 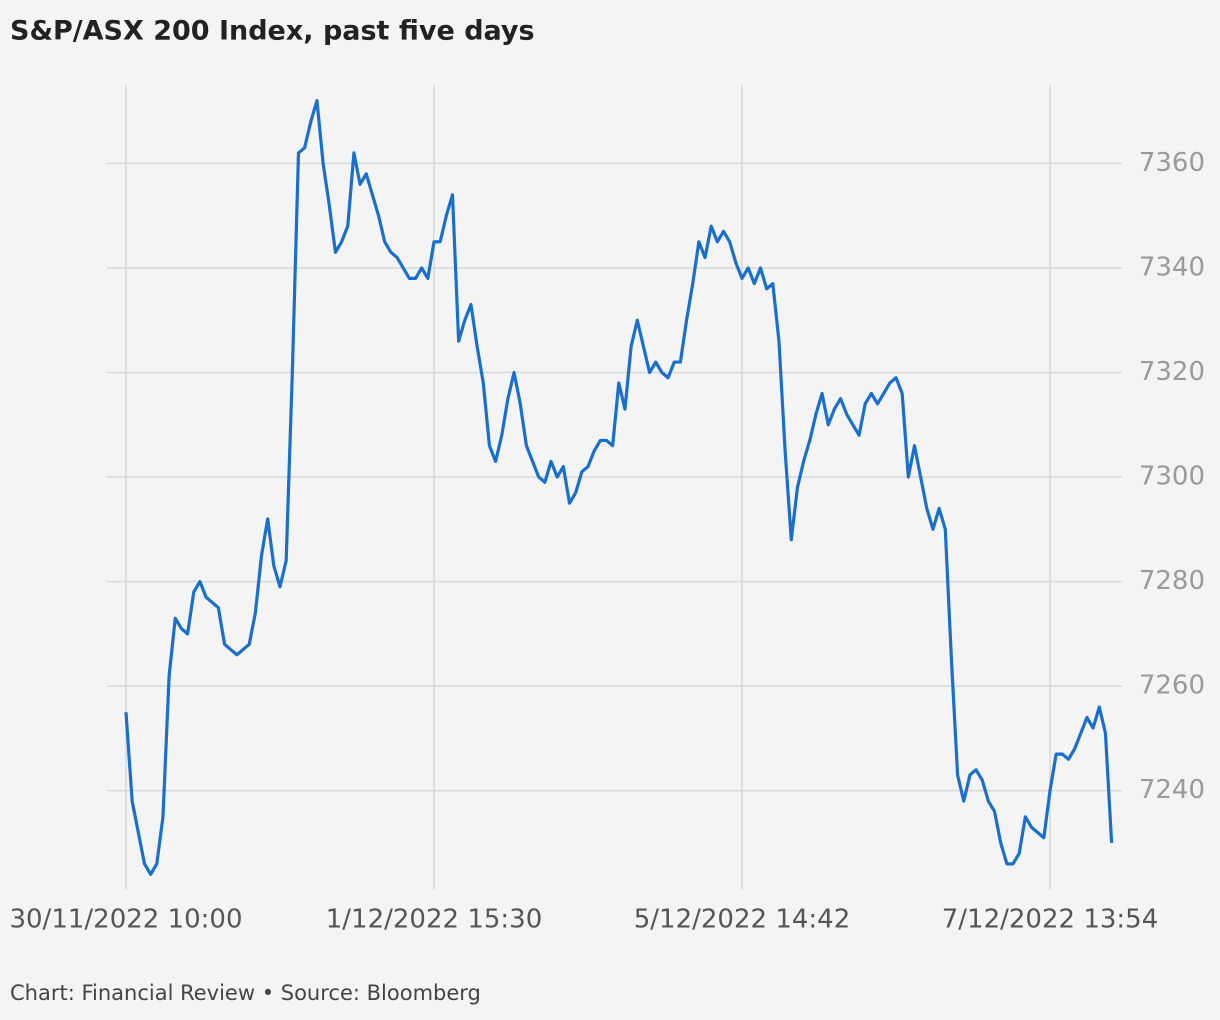 What do you see at coordinates (1172, 163) in the screenshot?
I see `y-tick-label: 7360` at bounding box center [1172, 163].